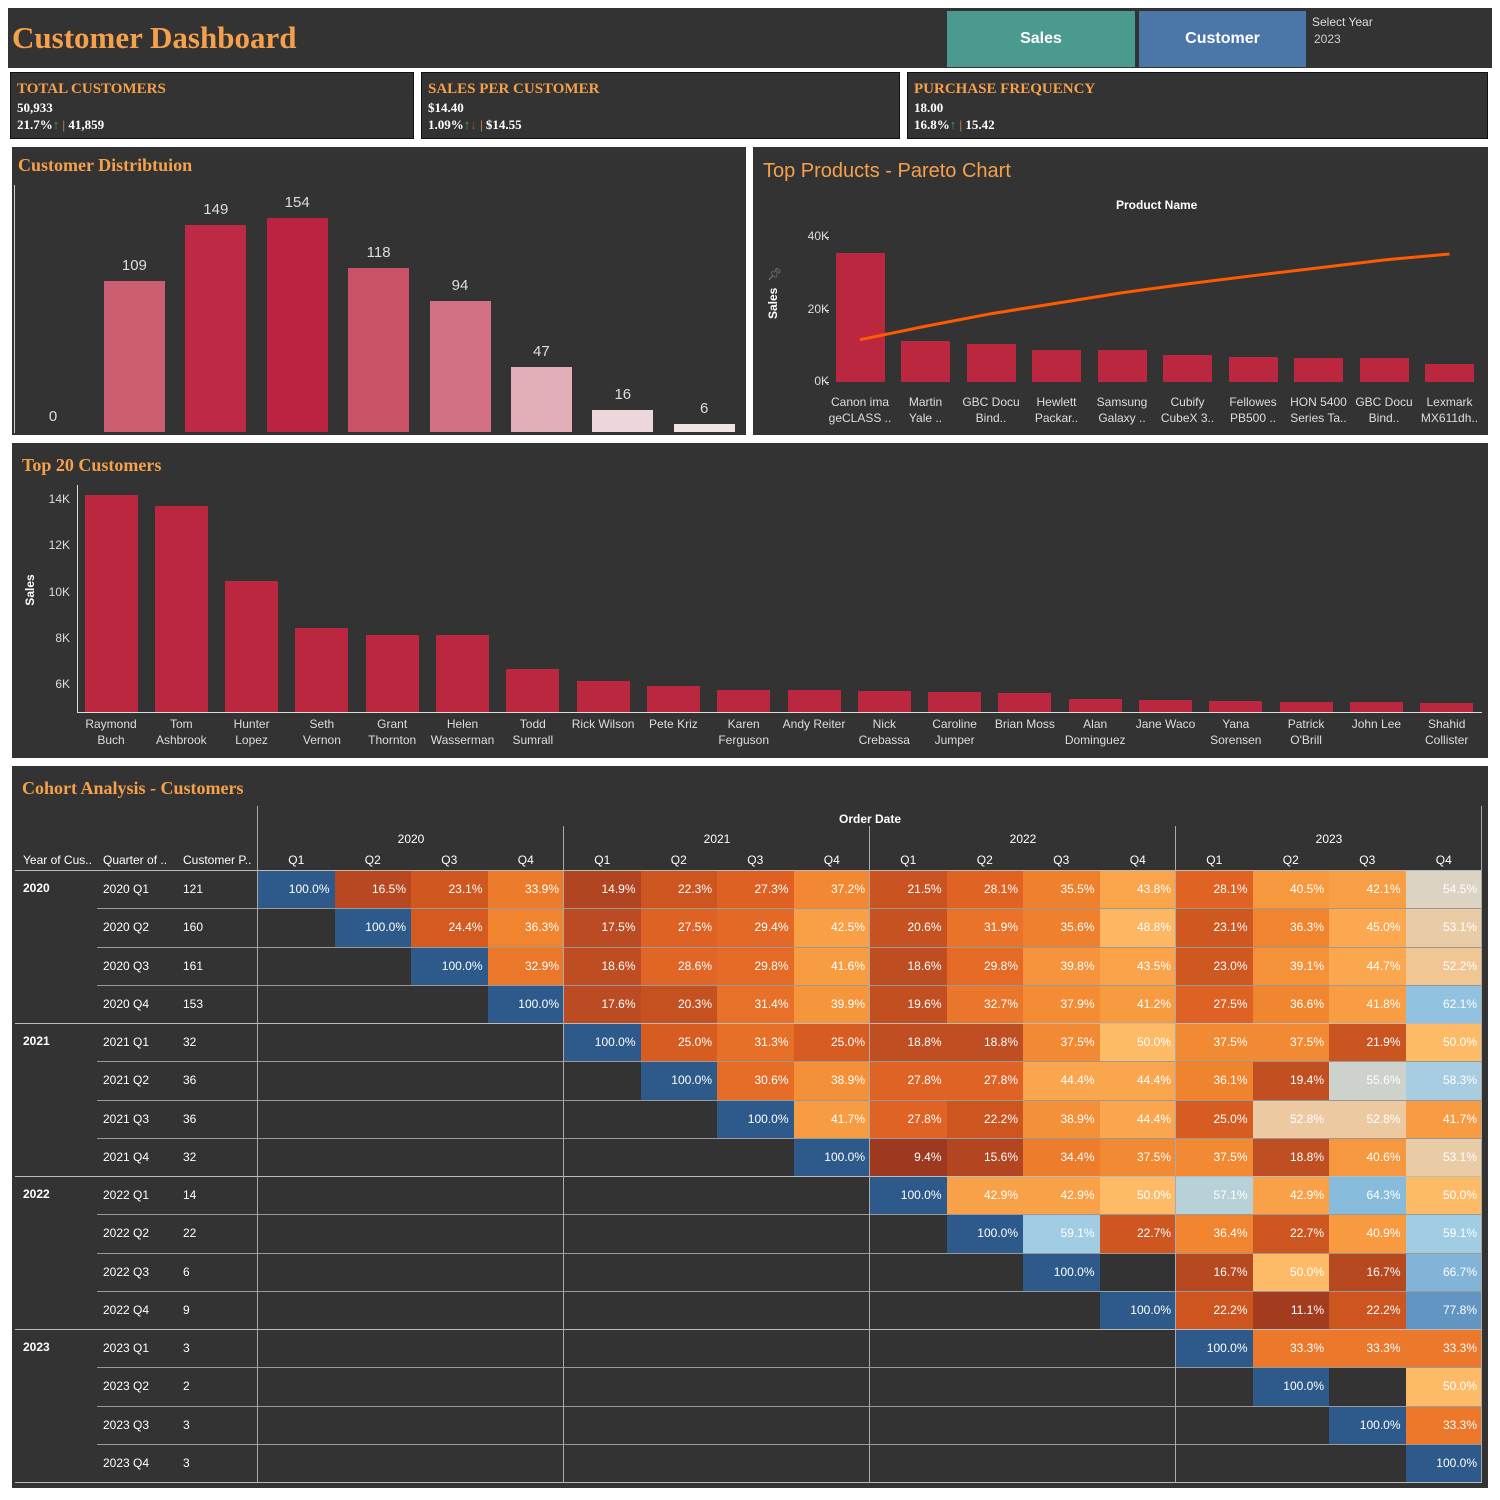  Describe the element at coordinates (1137, 1003) in the screenshot. I see `cohort-cell: 41.2%` at that location.